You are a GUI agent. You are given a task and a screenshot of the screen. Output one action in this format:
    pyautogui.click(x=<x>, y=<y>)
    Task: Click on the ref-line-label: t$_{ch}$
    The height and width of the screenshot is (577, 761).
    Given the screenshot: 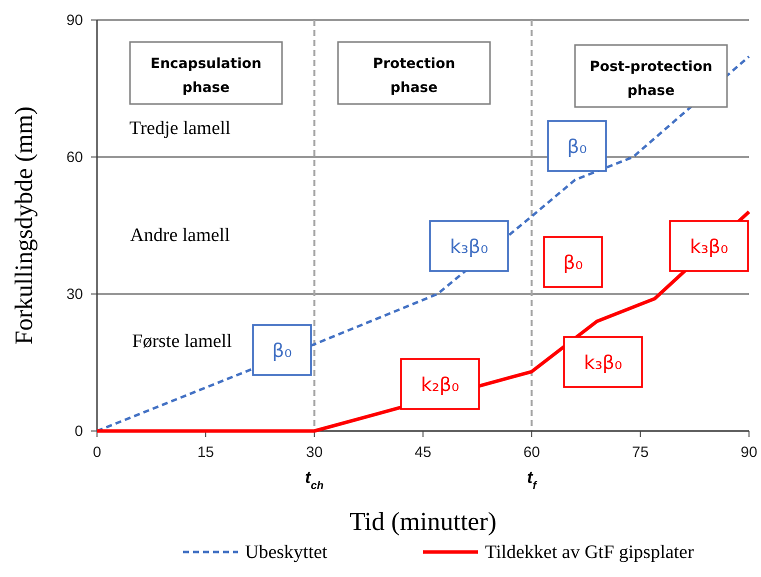 What is the action you would take?
    pyautogui.click(x=314, y=480)
    